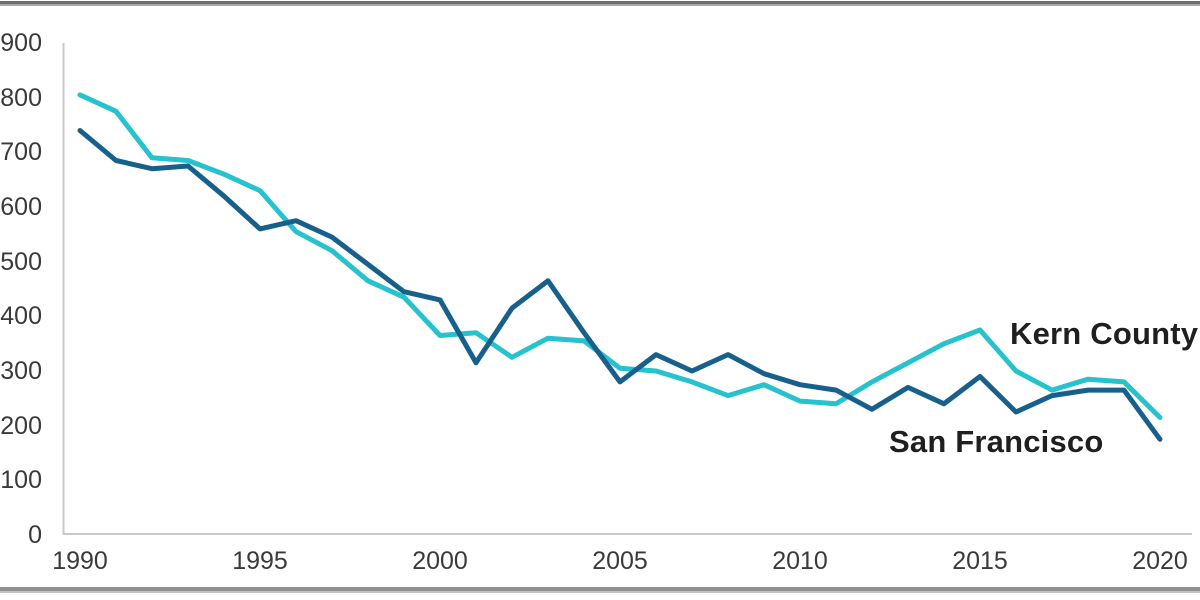 The width and height of the screenshot is (1200, 600). I want to click on x-axis-tick-label: 1990, so click(80, 561).